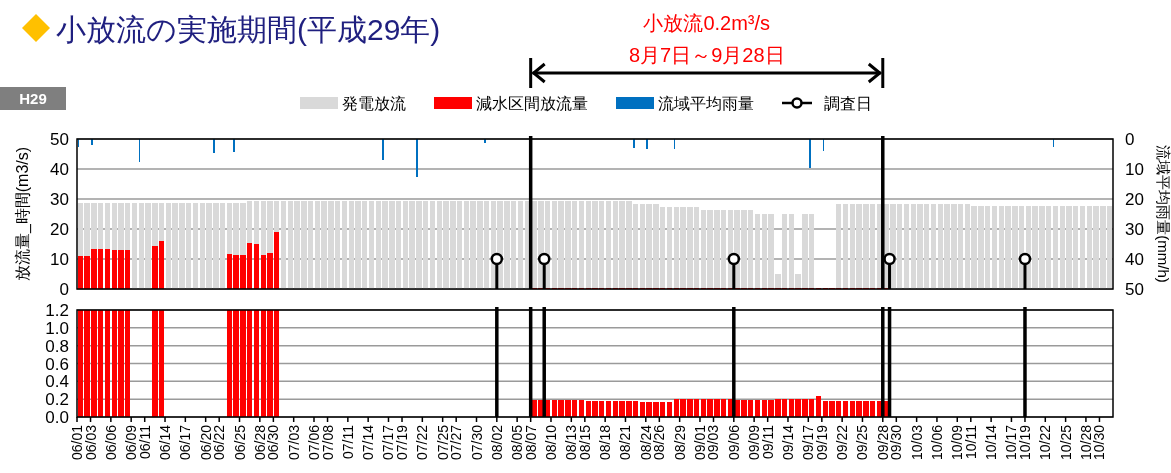 The height and width of the screenshot is (473, 1171). What do you see at coordinates (645, 442) in the screenshot?
I see `x-tick-label: 08/24` at bounding box center [645, 442].